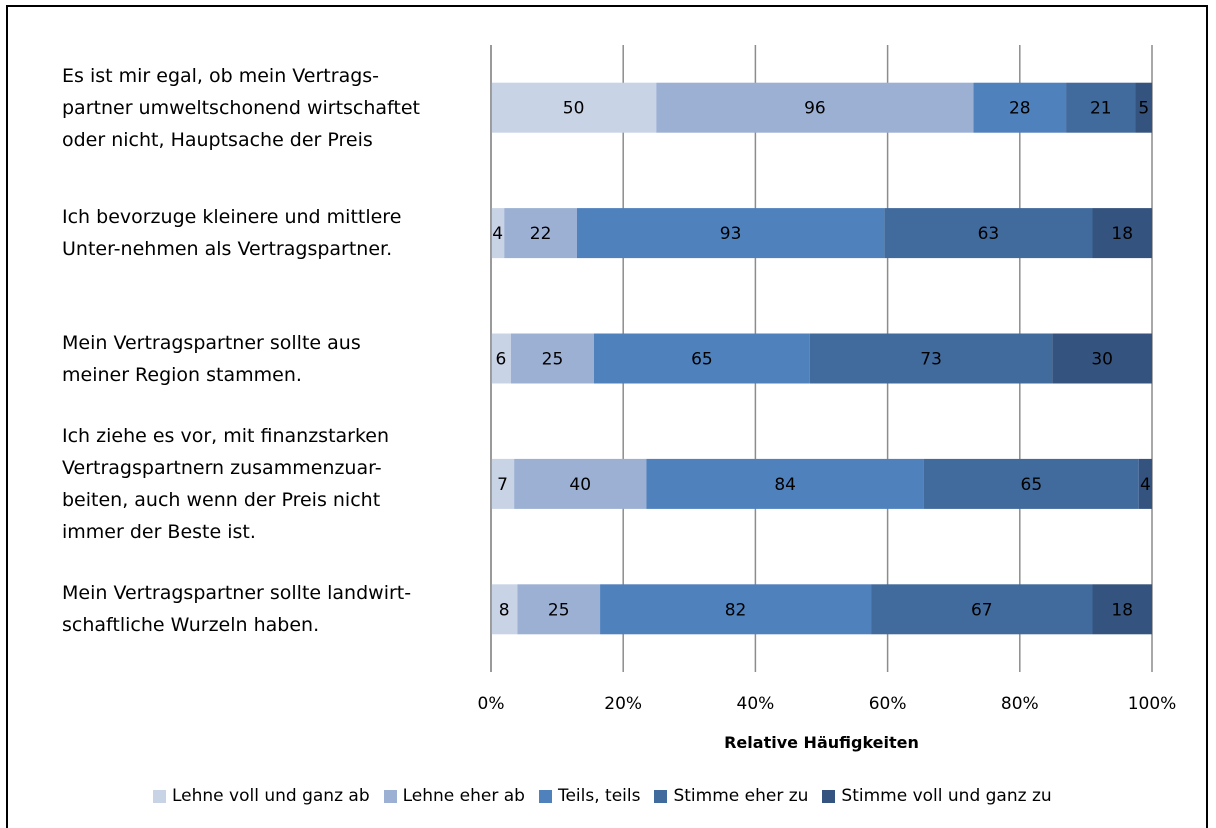  I want to click on legend-label: Stimme eher zu, so click(741, 796).